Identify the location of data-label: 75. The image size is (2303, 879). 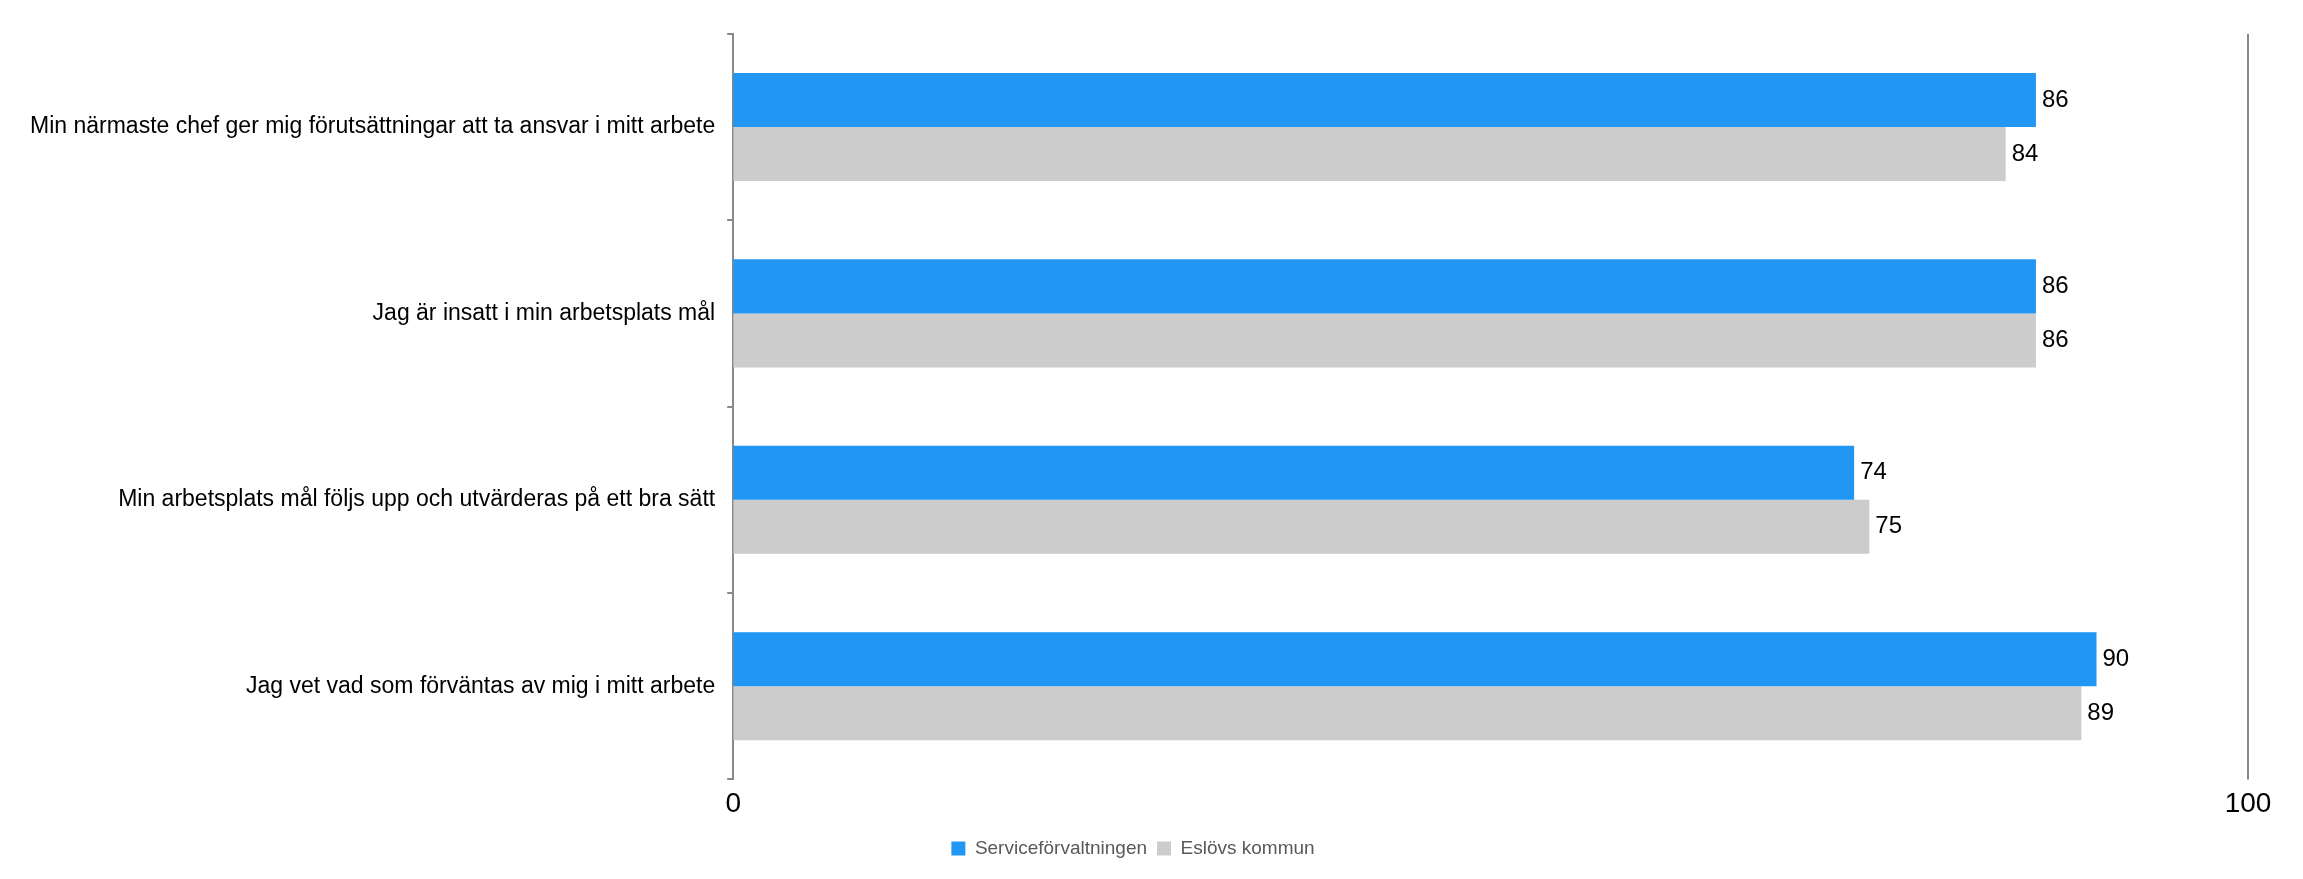
(1888, 525).